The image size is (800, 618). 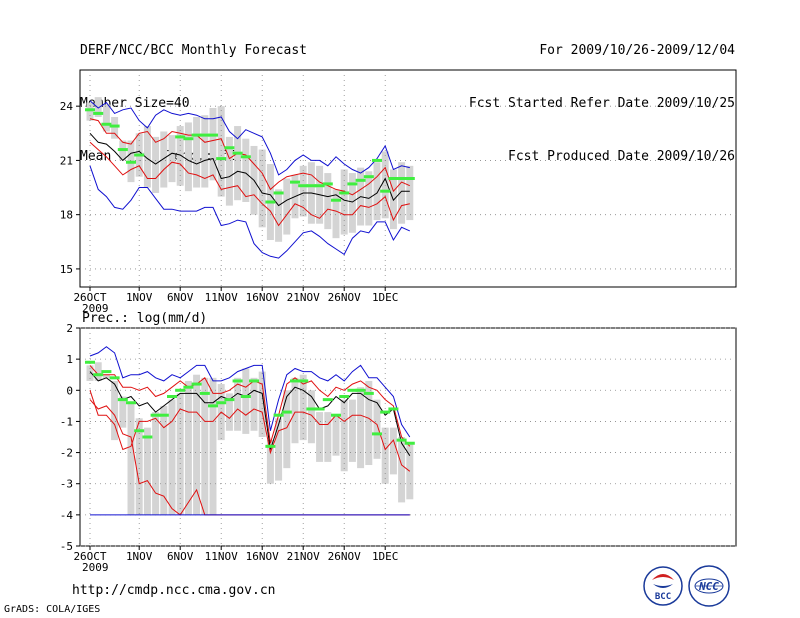 What do you see at coordinates (67, 515) in the screenshot?
I see `y-tick-label: -4` at bounding box center [67, 515].